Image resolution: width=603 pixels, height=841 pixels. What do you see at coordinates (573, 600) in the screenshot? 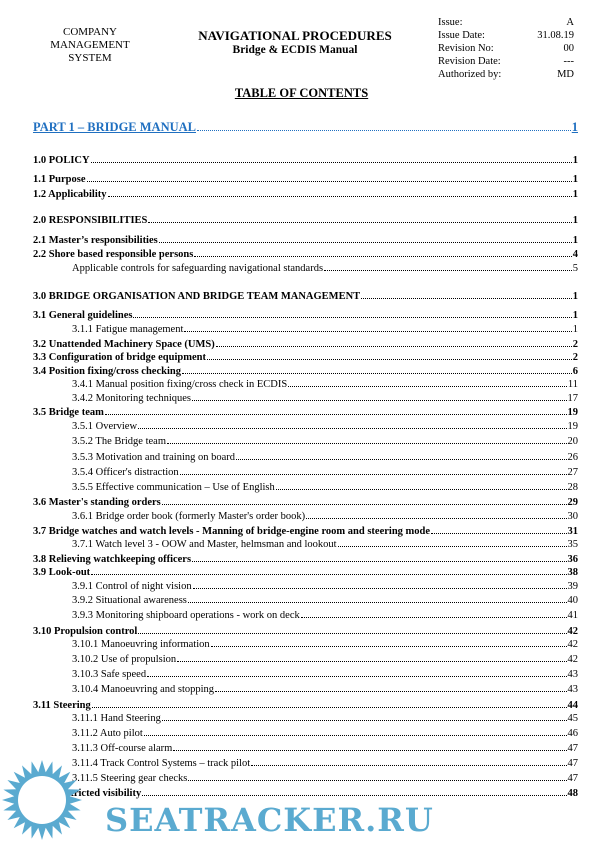
I see `toc-entry-page: 40` at bounding box center [573, 600].